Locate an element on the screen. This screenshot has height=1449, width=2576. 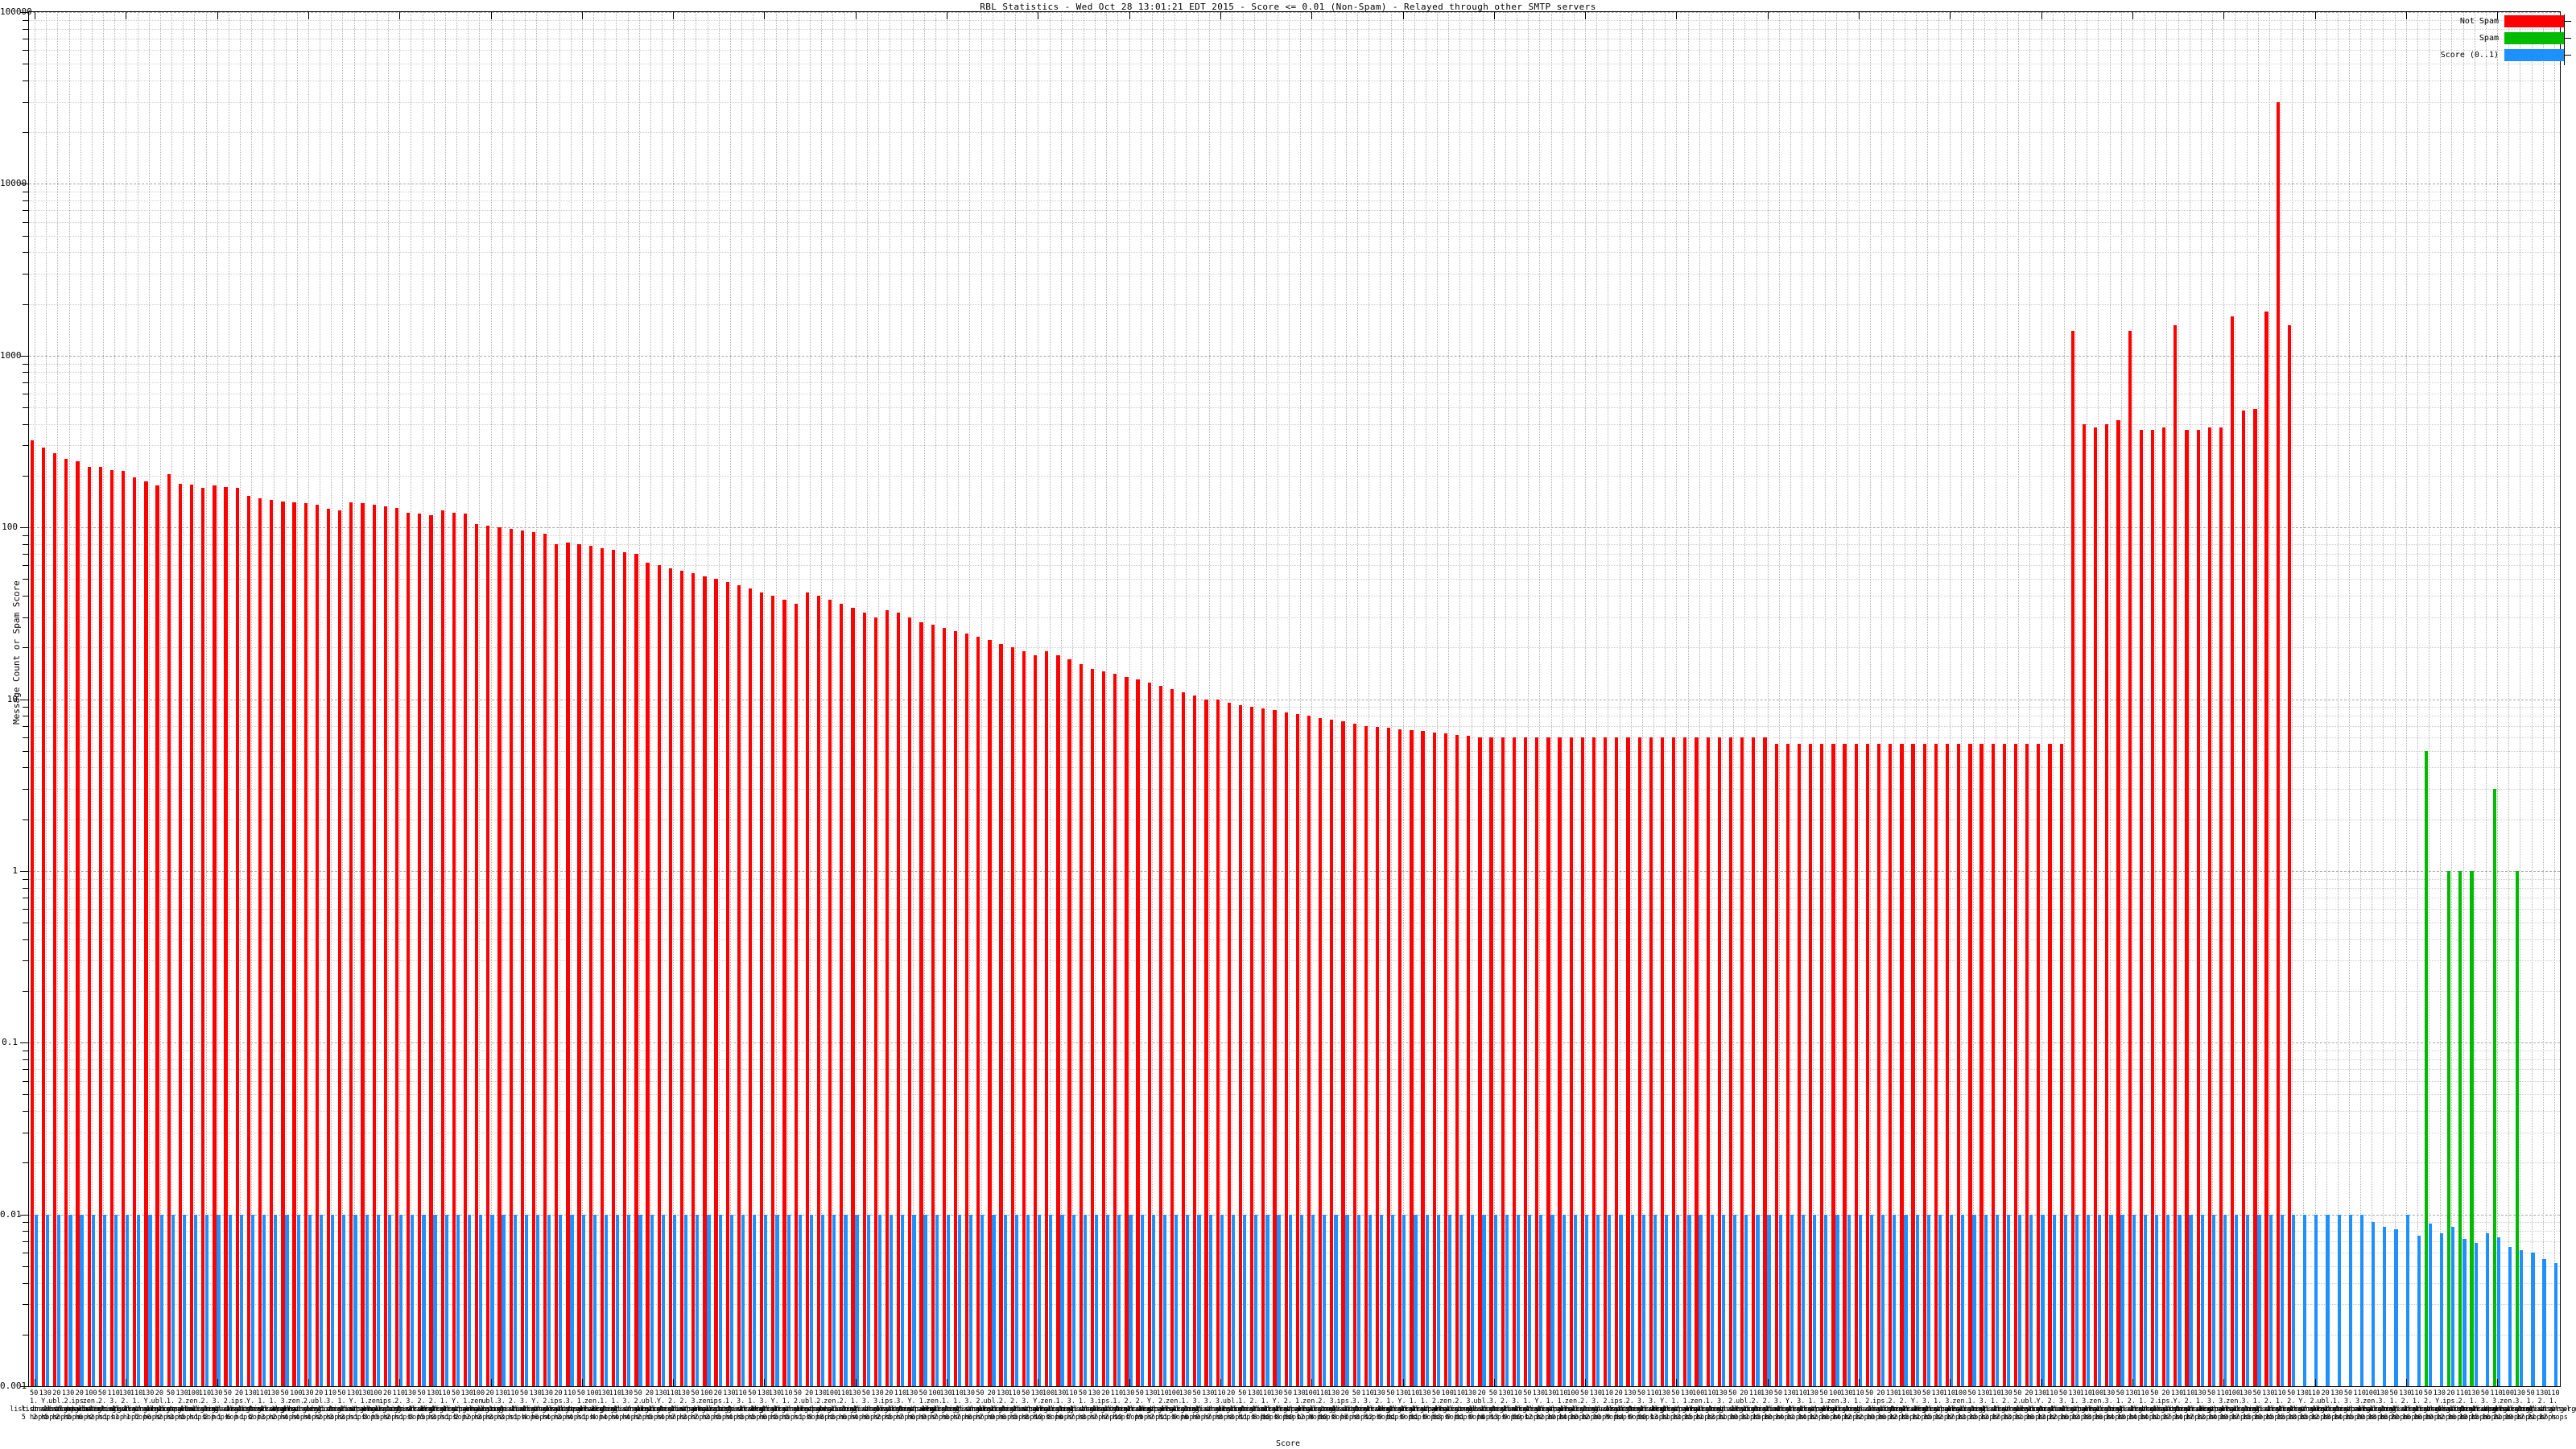
gridline-y-major is located at coordinates (1294, 1043).